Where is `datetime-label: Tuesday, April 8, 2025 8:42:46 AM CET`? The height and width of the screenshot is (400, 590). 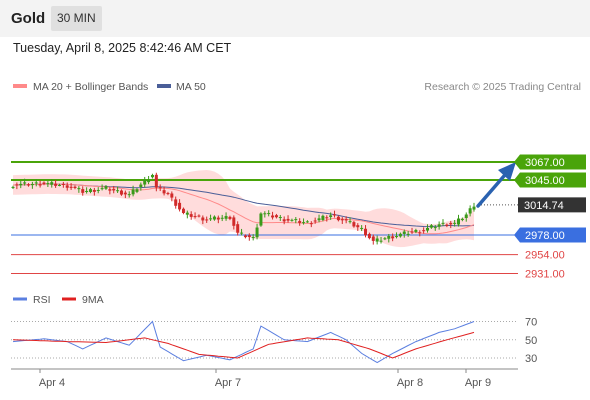
datetime-label: Tuesday, April 8, 2025 8:42:46 AM CET is located at coordinates (122, 48).